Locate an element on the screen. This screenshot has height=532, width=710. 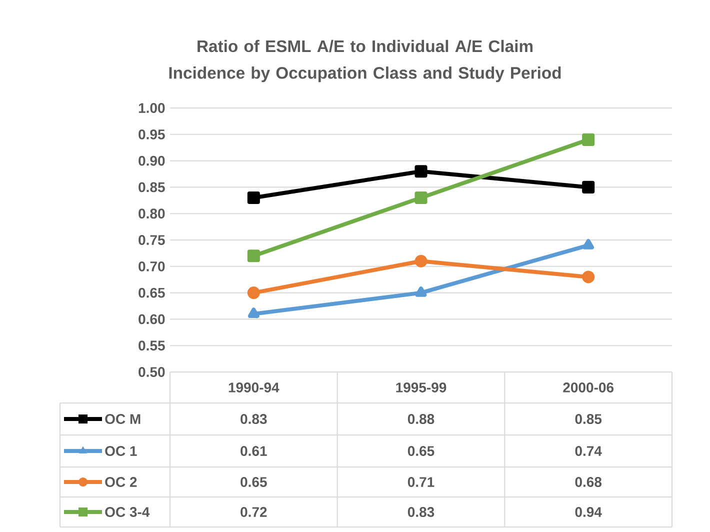
y-tick-label: 0.90 is located at coordinates (151, 161).